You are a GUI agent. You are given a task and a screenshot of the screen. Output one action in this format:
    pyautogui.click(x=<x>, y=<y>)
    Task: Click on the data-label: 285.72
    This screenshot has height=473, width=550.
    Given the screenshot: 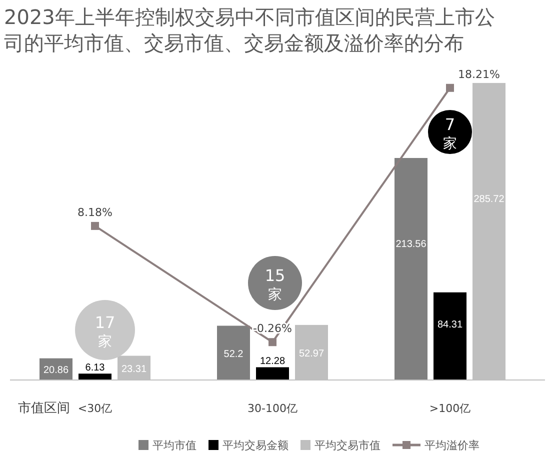 What is the action you would take?
    pyautogui.click(x=489, y=199)
    